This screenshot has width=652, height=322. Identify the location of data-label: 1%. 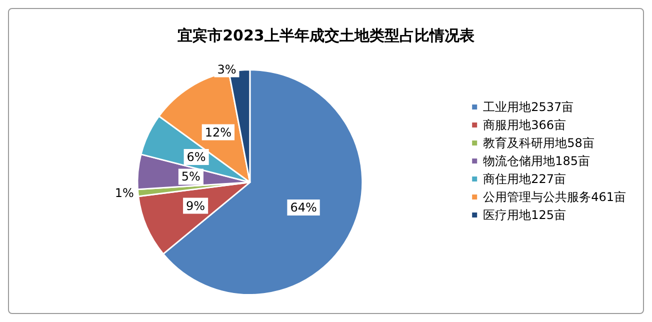
(124, 193).